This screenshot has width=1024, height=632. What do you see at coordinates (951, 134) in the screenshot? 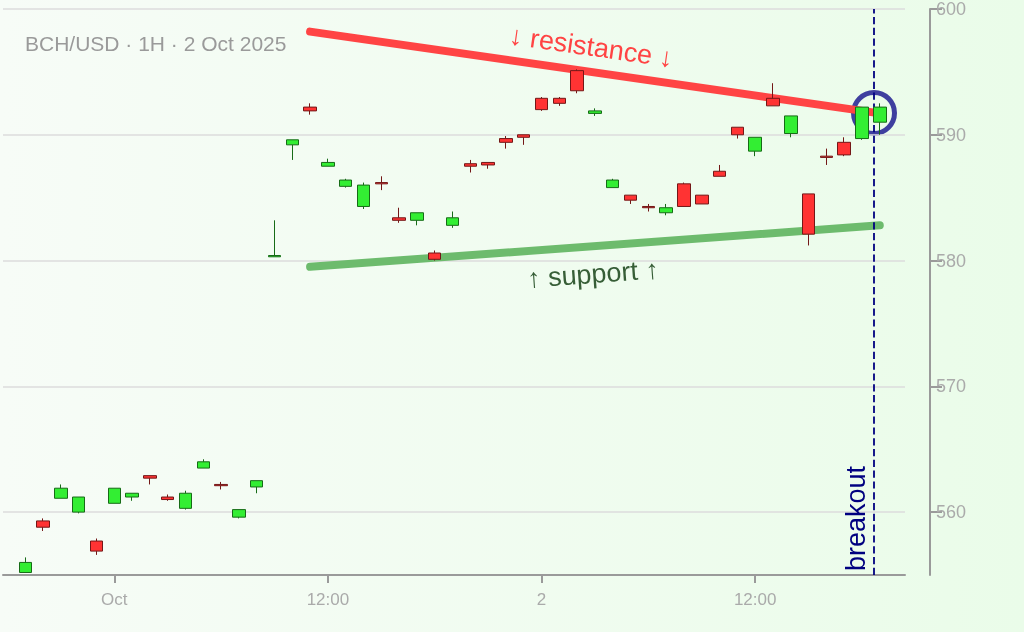
I see `y-tick-label: 590` at bounding box center [951, 134].